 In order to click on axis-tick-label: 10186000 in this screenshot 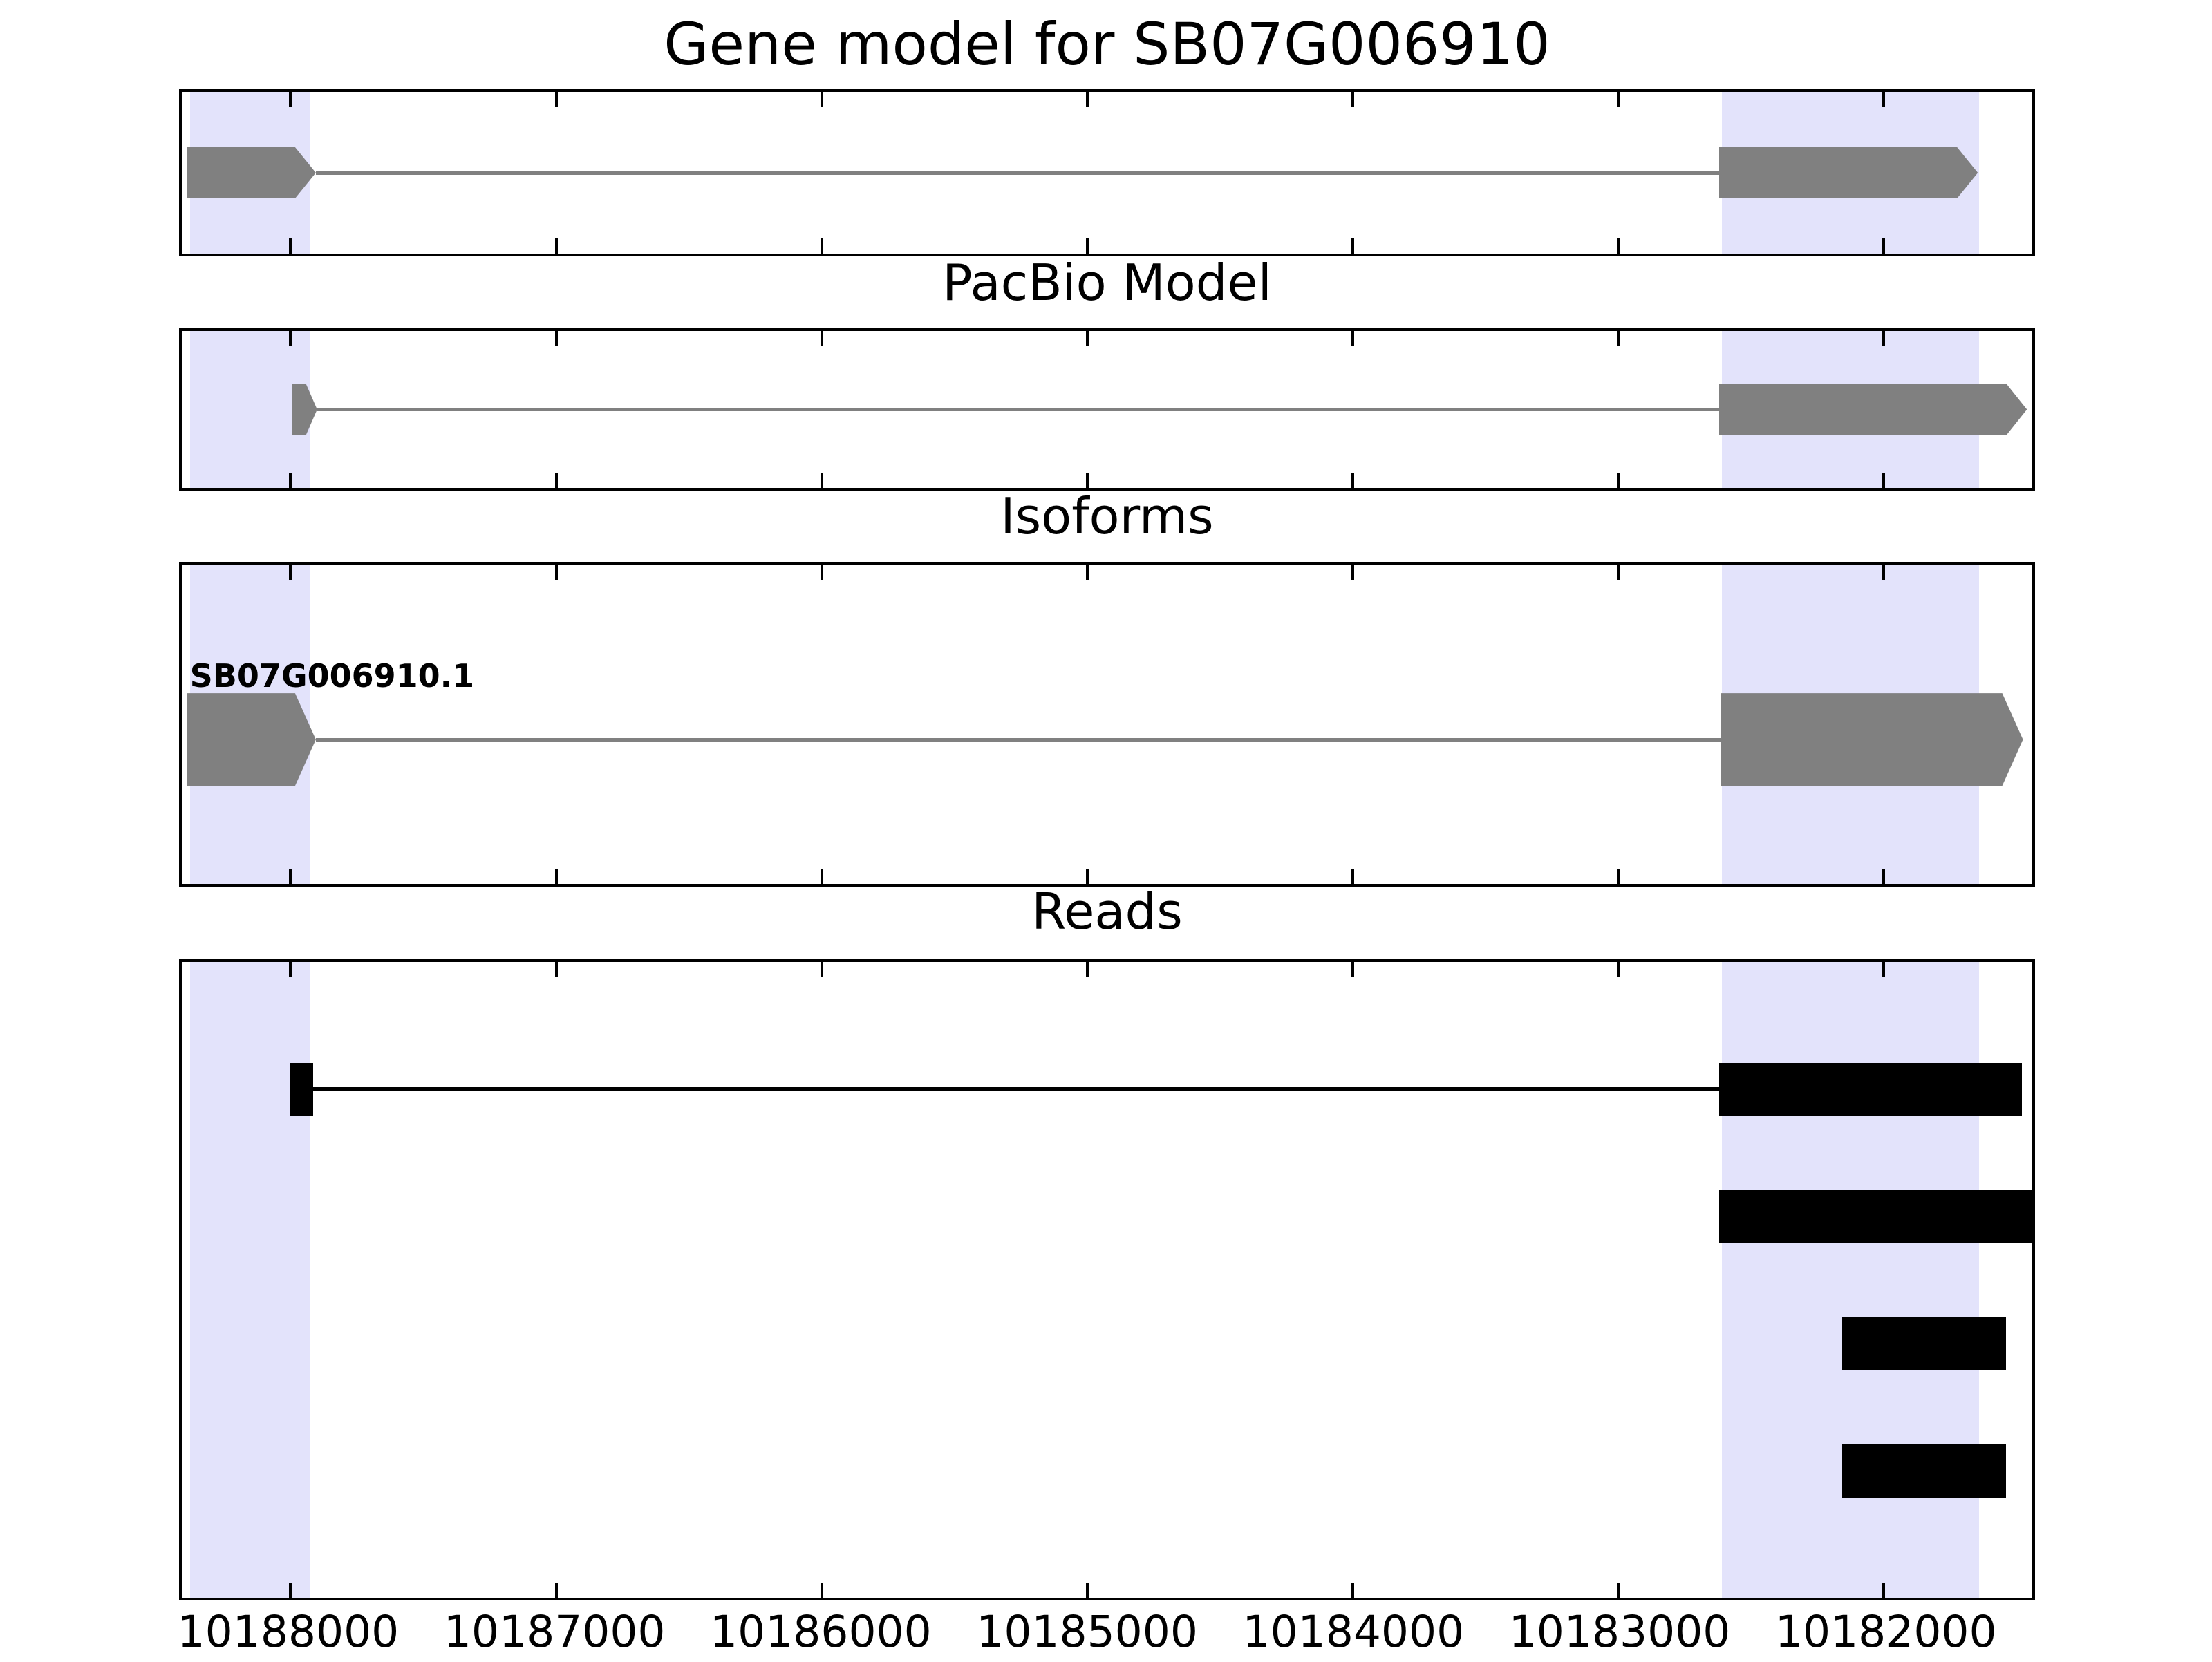, I will do `click(821, 1632)`.